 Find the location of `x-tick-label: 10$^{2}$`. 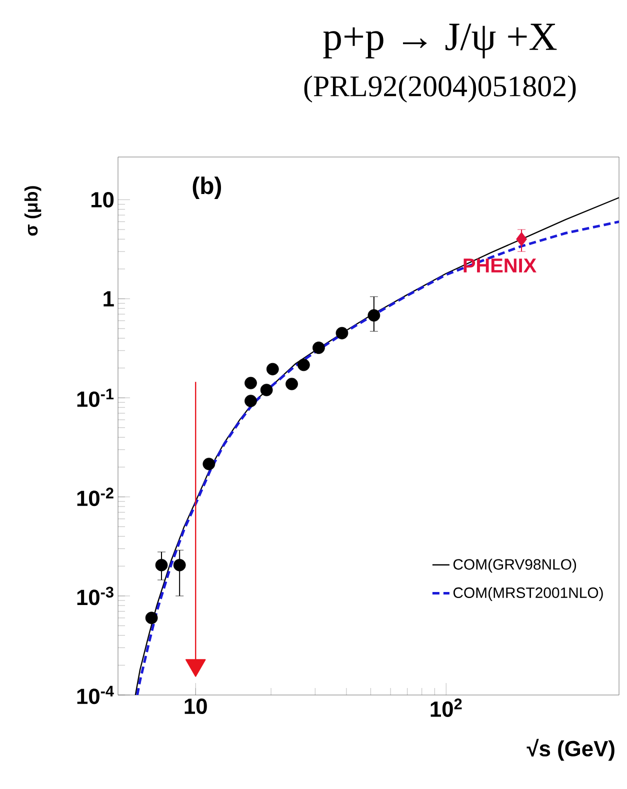

x-tick-label: 10$^{2}$ is located at coordinates (446, 707).